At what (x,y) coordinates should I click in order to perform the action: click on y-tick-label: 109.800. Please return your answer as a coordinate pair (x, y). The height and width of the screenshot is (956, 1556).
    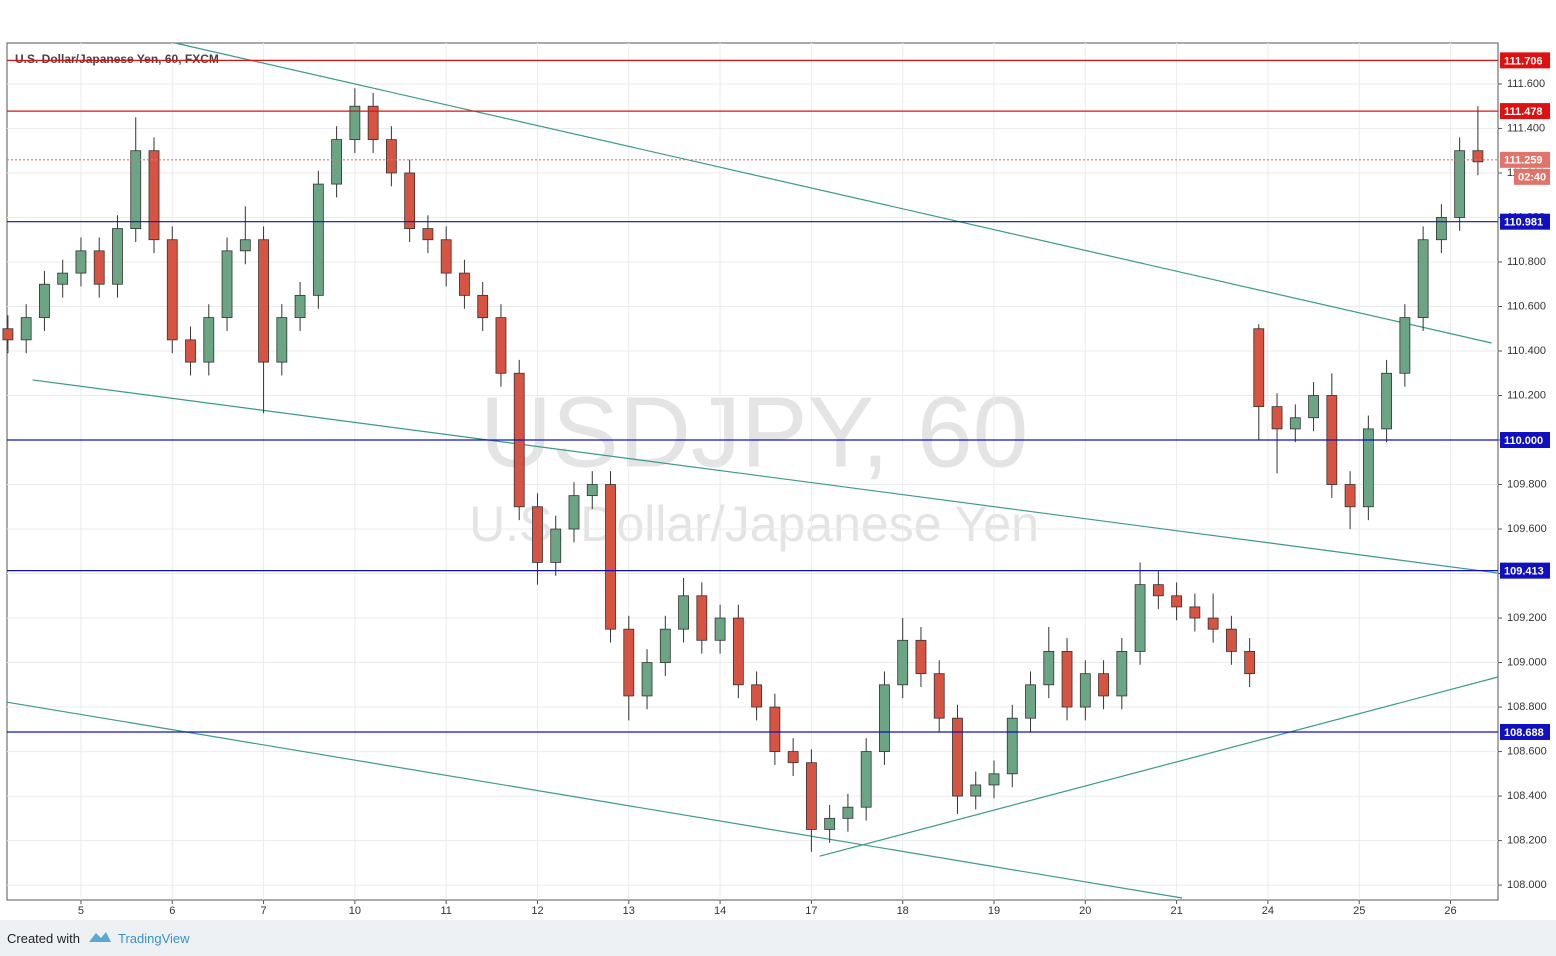
    Looking at the image, I should click on (1527, 484).